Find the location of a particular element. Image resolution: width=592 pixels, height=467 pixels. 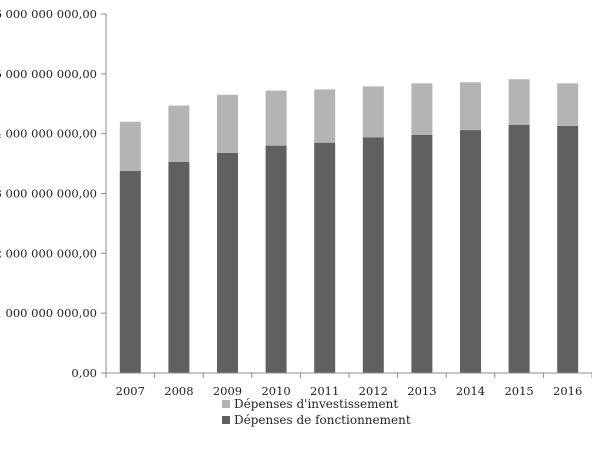

bar-segment-investissement-2009 is located at coordinates (227, 123).